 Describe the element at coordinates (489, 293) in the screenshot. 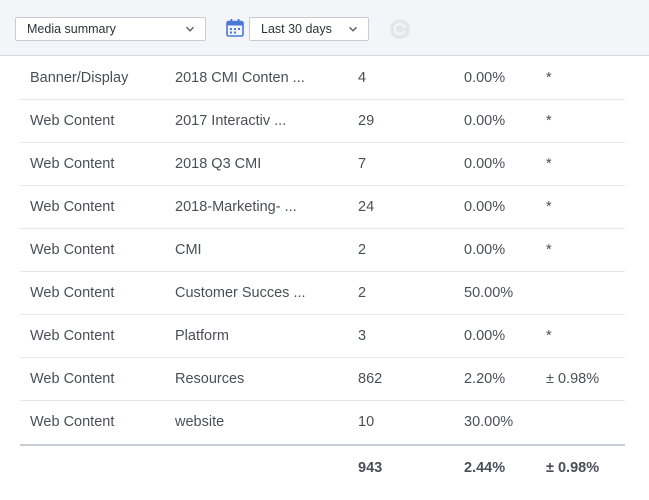

I see `rate-cell: 50.00%` at that location.